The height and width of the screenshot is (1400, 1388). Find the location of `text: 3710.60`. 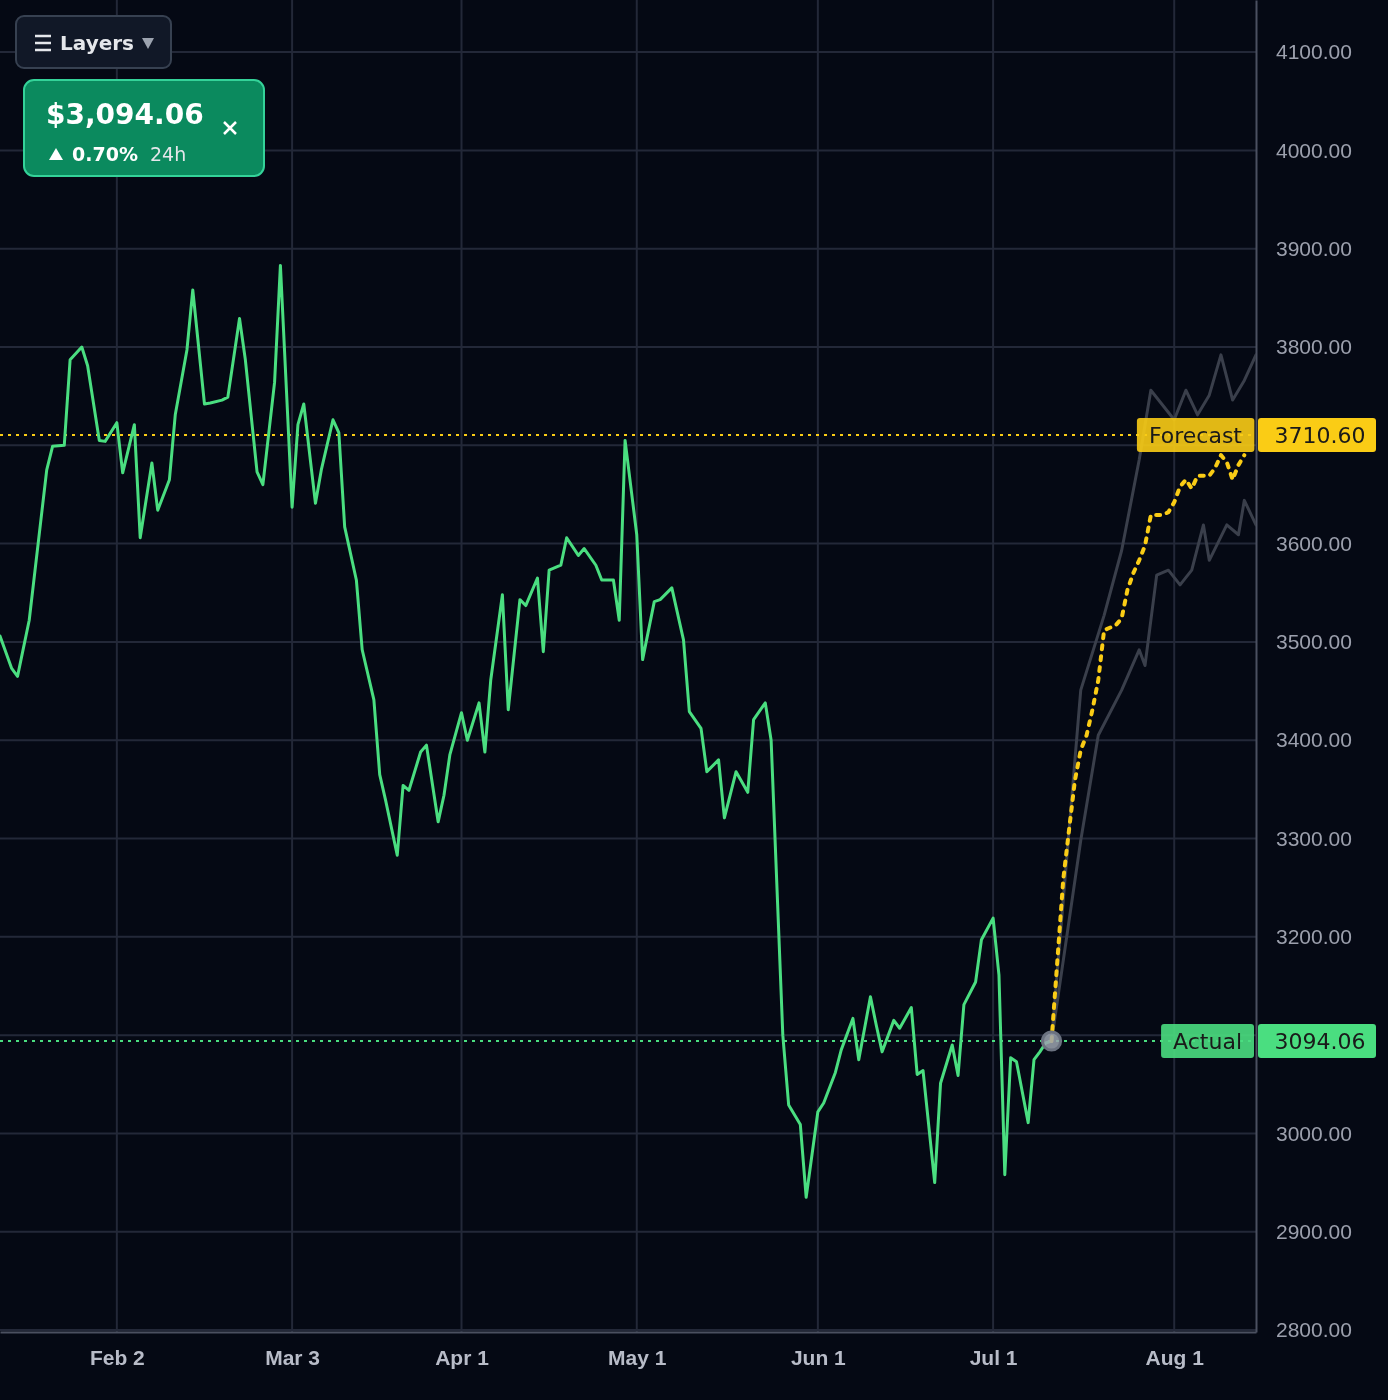

text: 3710.60 is located at coordinates (1320, 435).